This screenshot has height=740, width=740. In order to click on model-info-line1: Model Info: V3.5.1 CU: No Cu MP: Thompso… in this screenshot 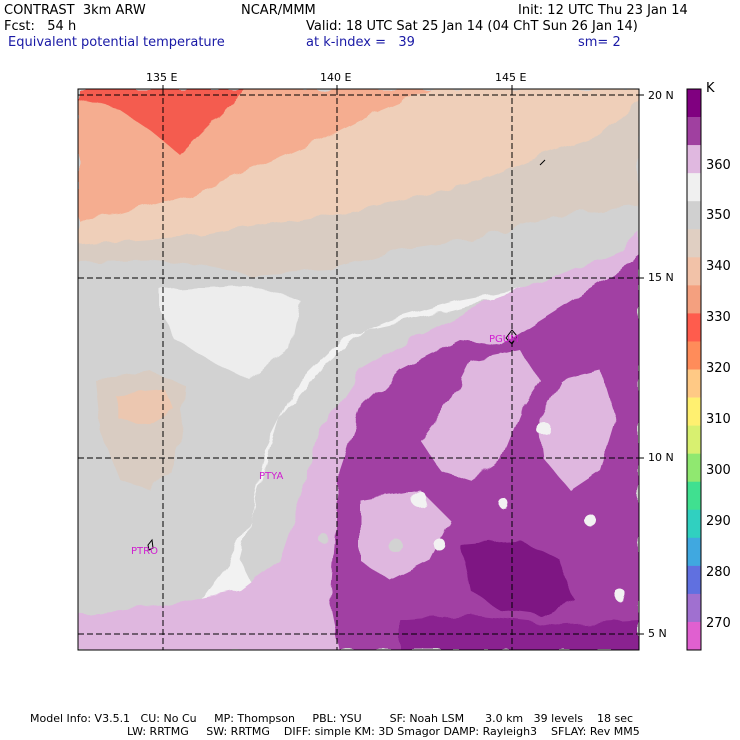, I will do `click(332, 718)`.